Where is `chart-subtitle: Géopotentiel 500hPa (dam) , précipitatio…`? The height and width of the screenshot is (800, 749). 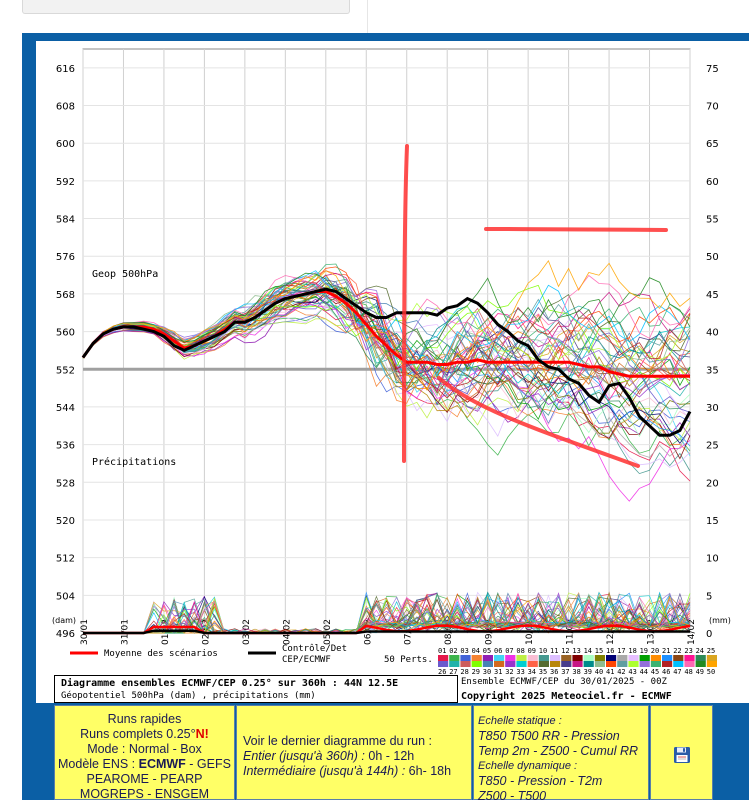 chart-subtitle: Géopotentiel 500hPa (dam) , précipitatio… is located at coordinates (188, 696).